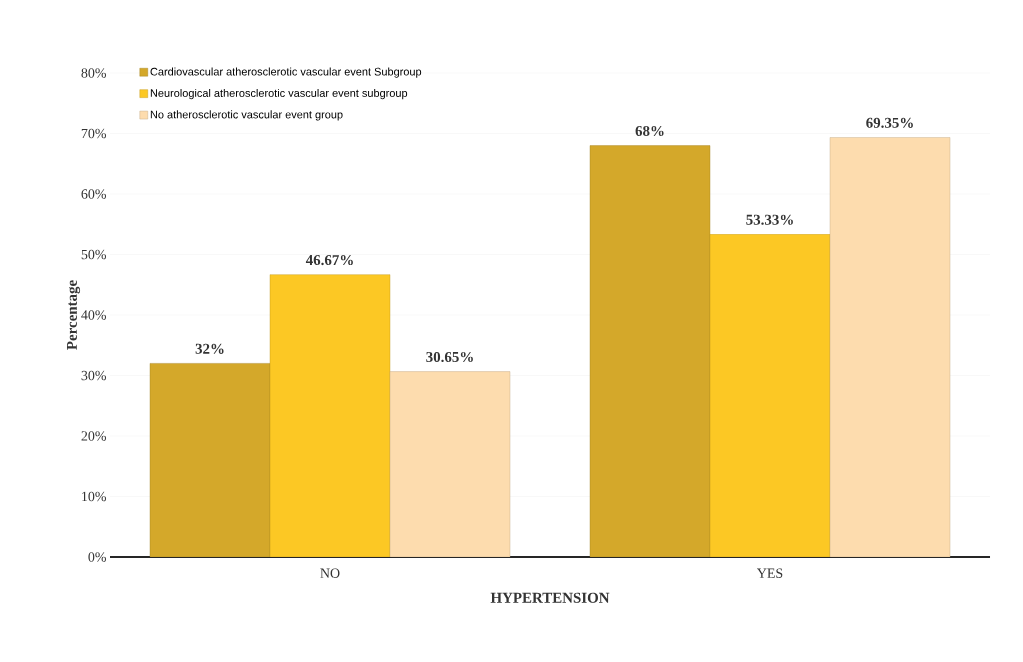  Describe the element at coordinates (769, 573) in the screenshot. I see `x-tick-label: YES` at that location.